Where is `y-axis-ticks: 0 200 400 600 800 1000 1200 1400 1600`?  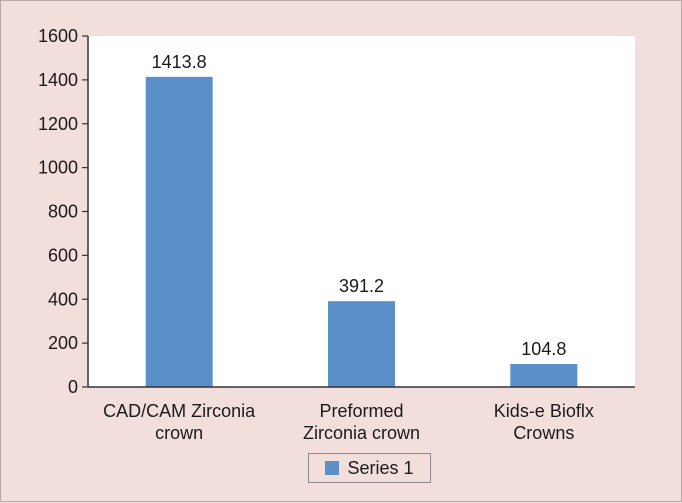
y-axis-ticks: 0 200 400 600 800 1000 1200 1400 1600 is located at coordinates (63, 211).